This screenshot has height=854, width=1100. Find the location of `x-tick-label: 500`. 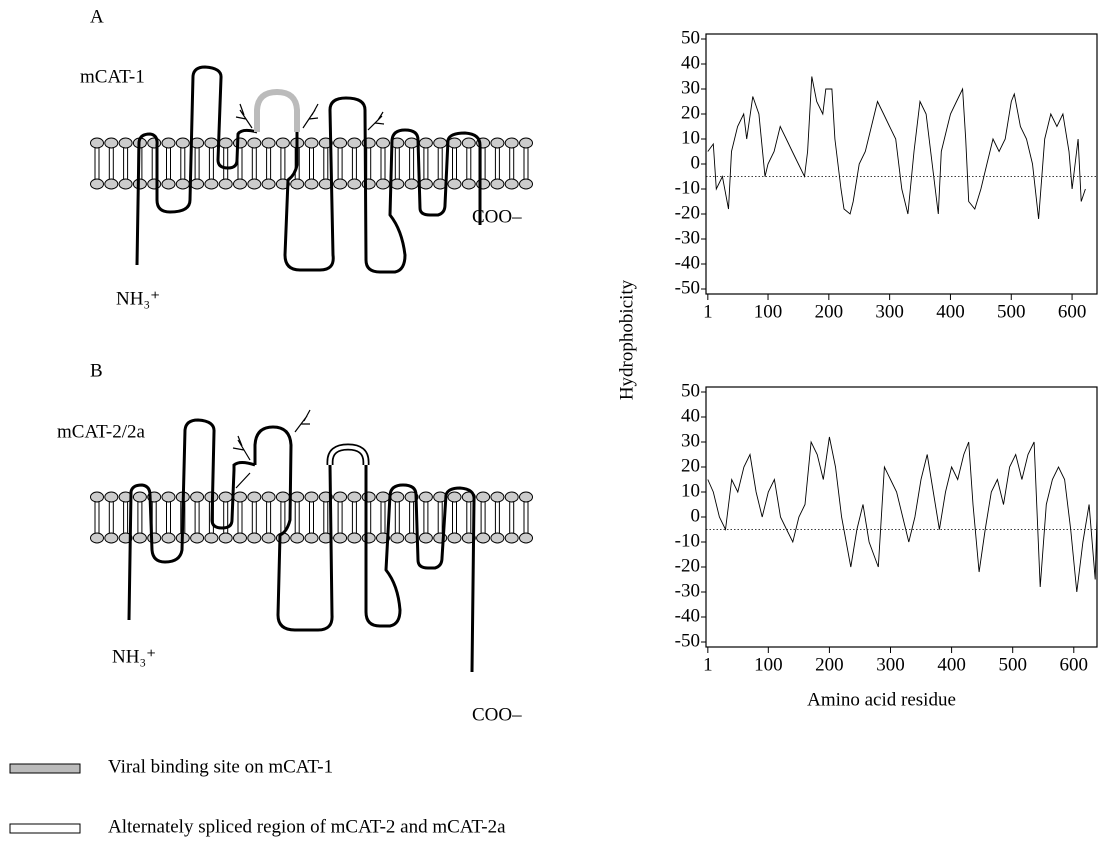

x-tick-label: 500 is located at coordinates (1012, 664).